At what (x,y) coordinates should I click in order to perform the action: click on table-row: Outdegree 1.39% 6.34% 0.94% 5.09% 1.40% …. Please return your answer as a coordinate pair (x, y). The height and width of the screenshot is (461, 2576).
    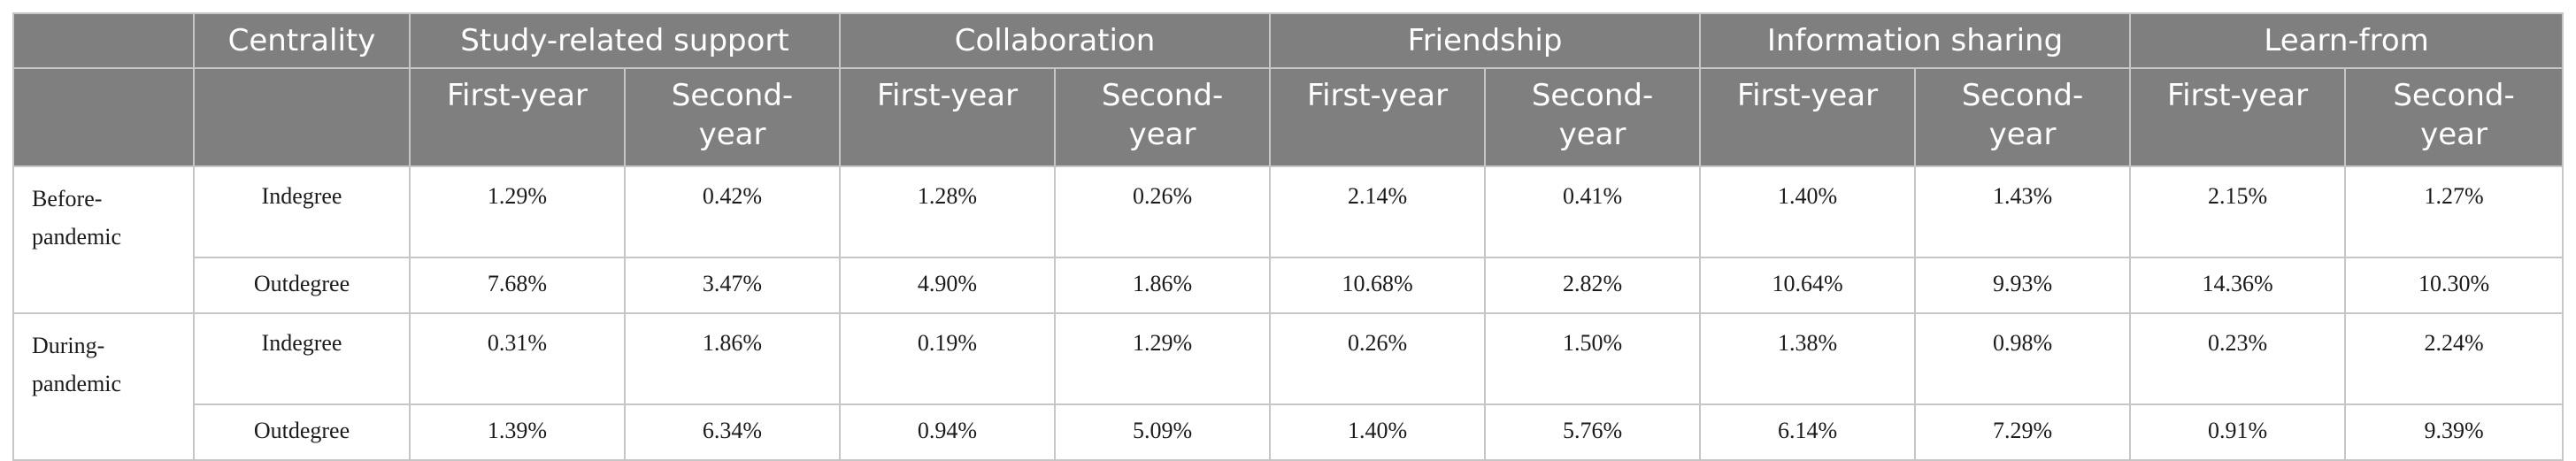
    Looking at the image, I should click on (1288, 432).